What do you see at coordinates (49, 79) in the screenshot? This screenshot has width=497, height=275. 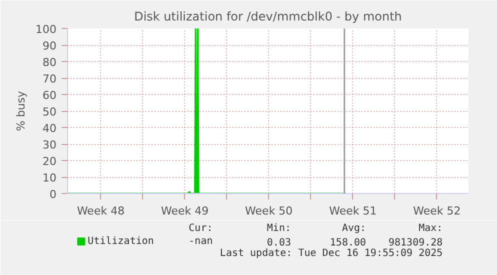 I see `y-tick-label: 70` at bounding box center [49, 79].